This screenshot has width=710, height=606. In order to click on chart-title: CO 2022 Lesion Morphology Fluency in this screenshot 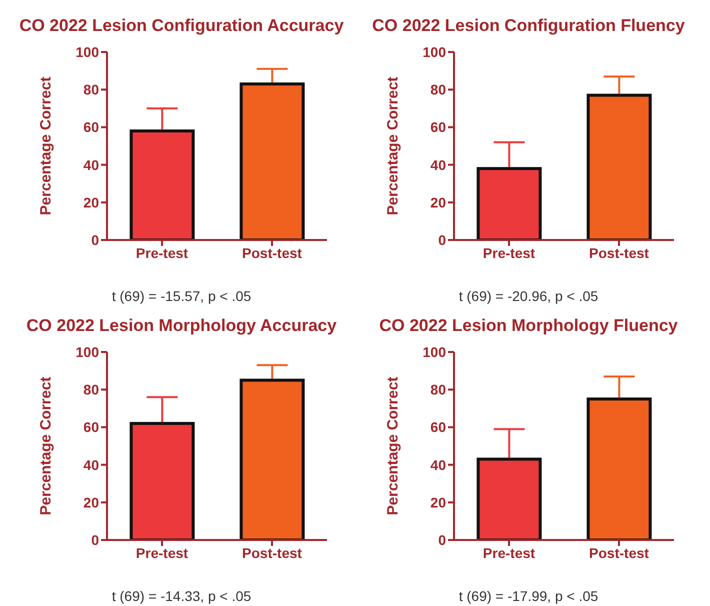, I will do `click(528, 326)`.